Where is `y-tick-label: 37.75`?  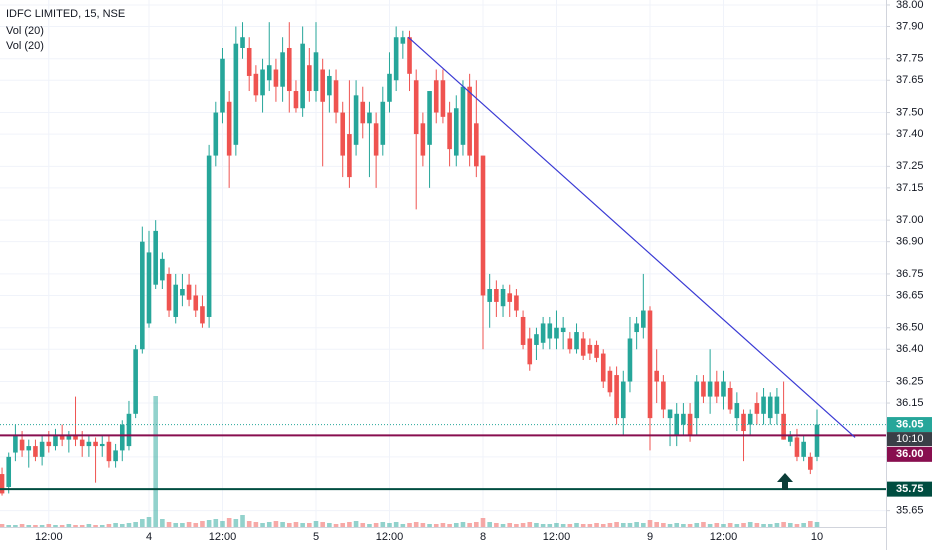
y-tick-label: 37.75 is located at coordinates (910, 59).